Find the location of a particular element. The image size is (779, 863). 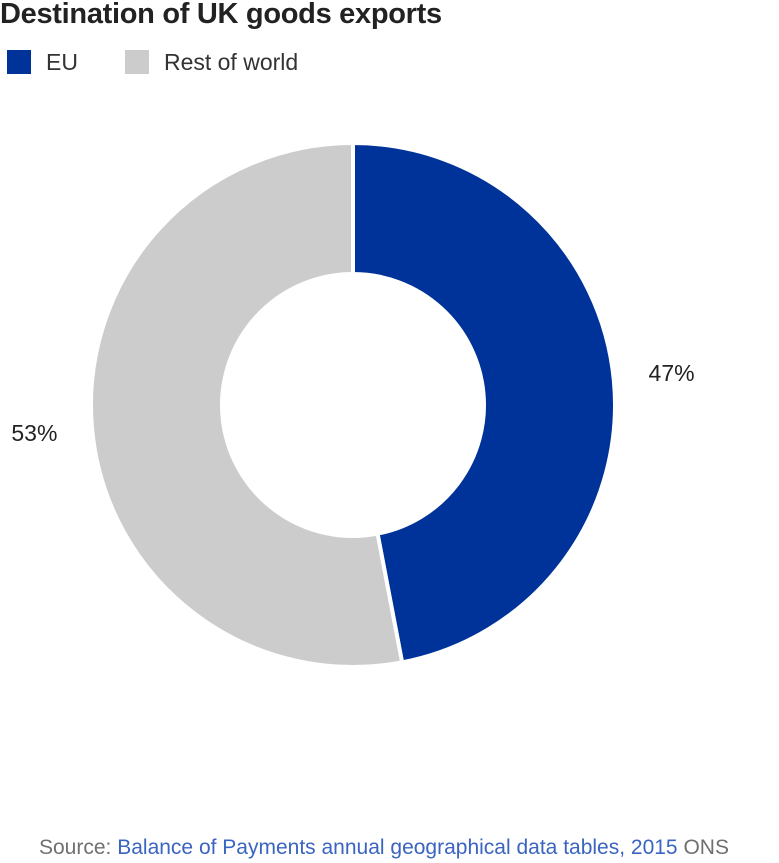

chart-title: Destination of UK goods exports is located at coordinates (221, 15).